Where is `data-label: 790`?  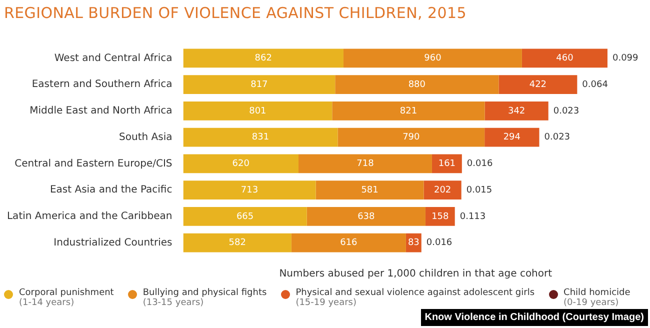 data-label: 790 is located at coordinates (411, 137).